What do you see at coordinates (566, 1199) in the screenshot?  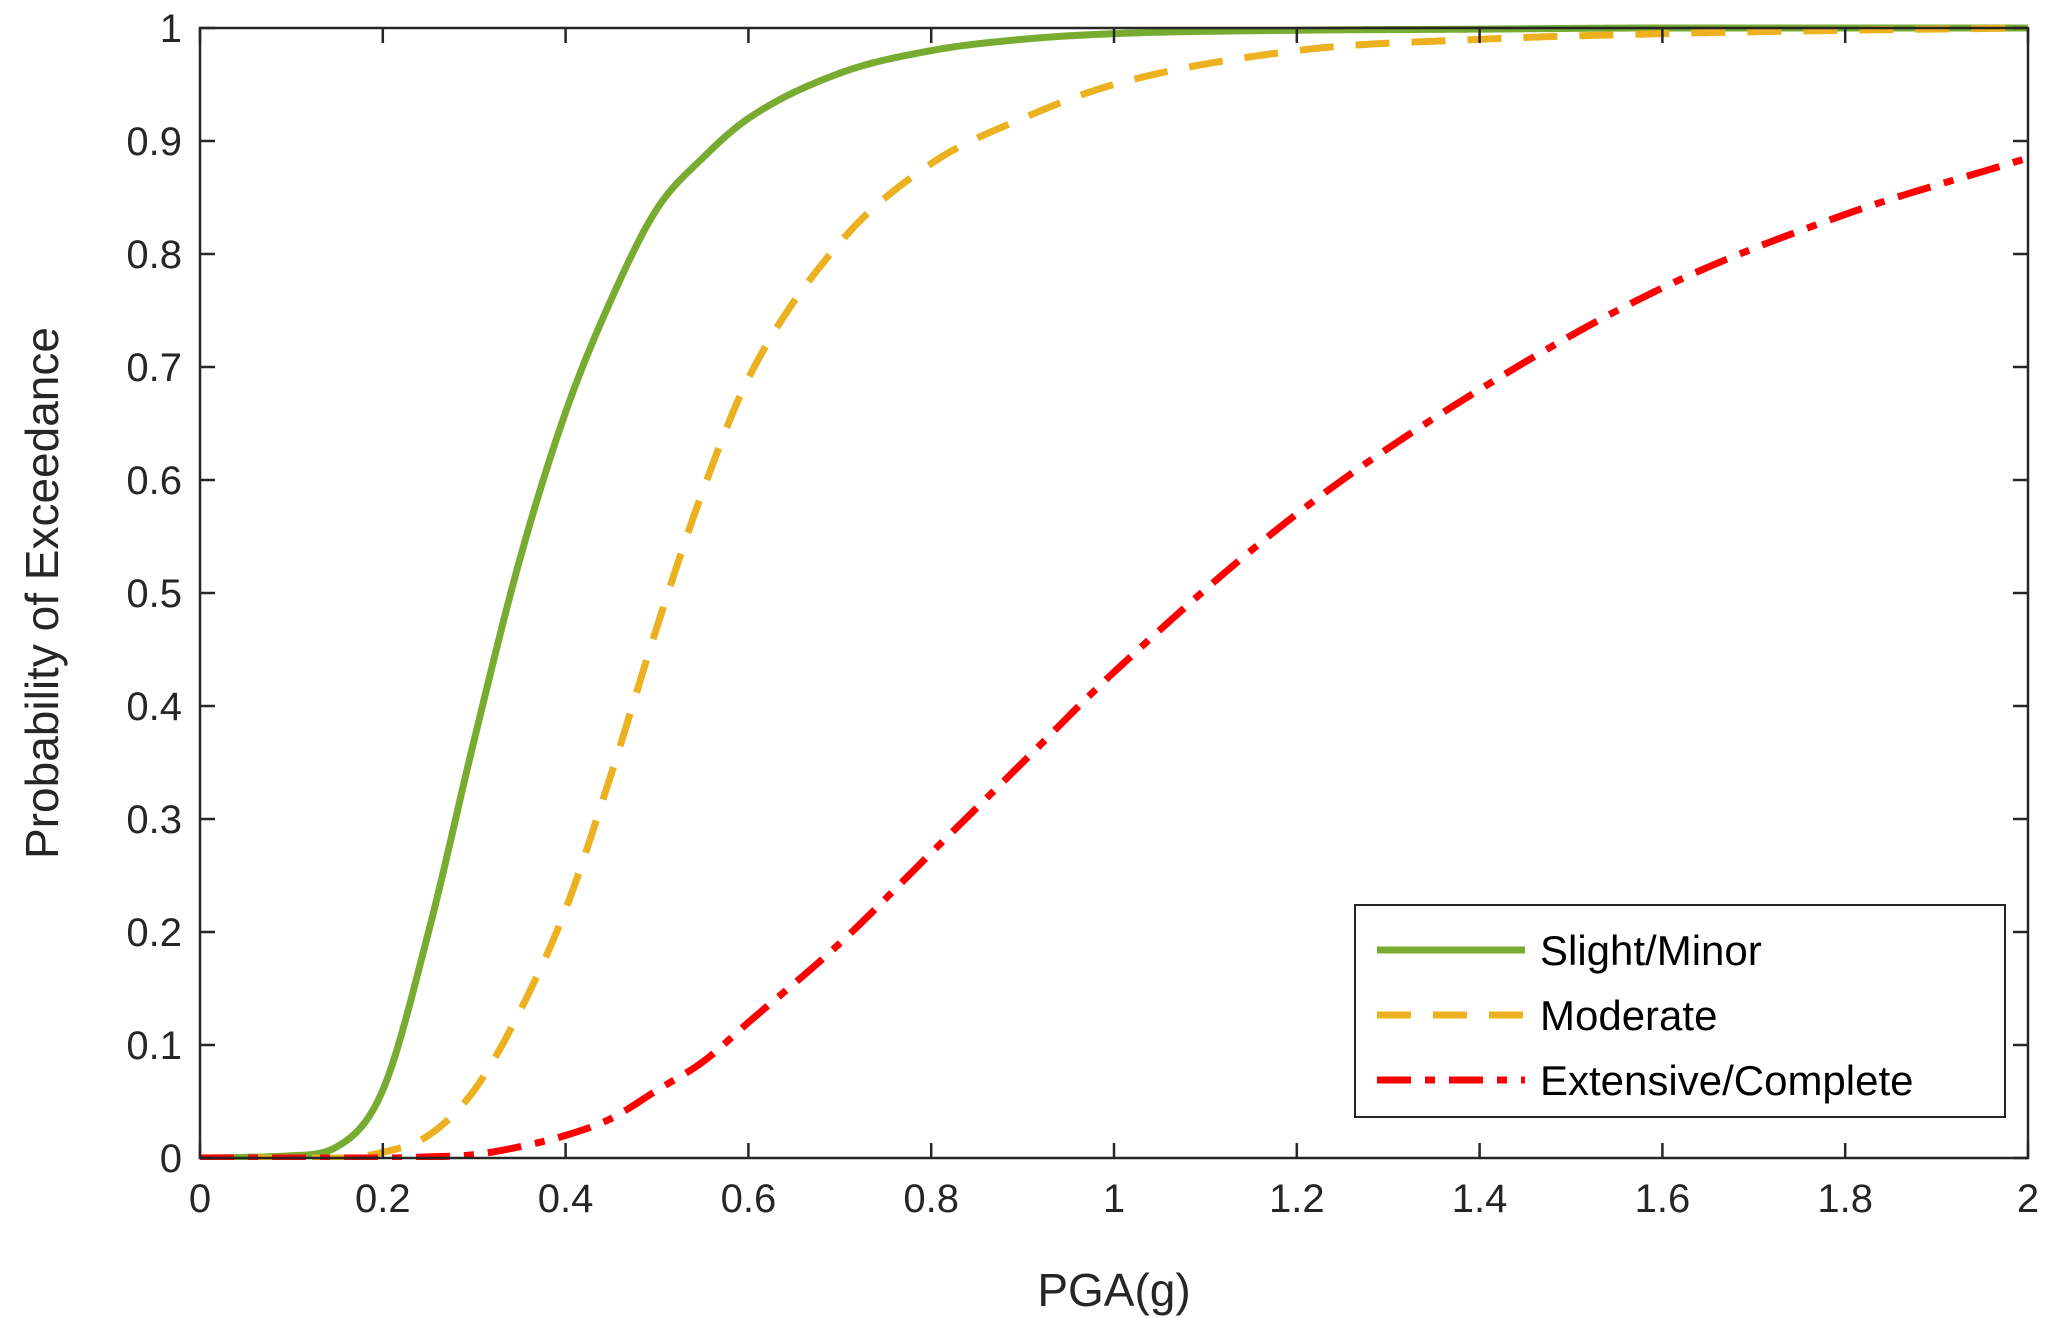 I see `x-tick-label: 0.4` at bounding box center [566, 1199].